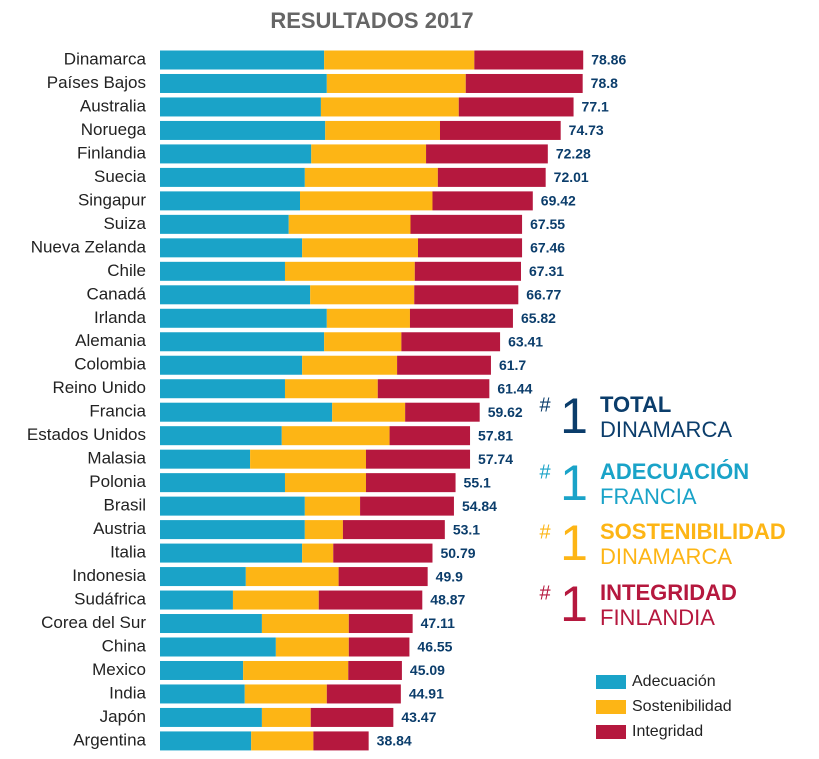 Image resolution: width=819 pixels, height=759 pixels. I want to click on highlight-country: FINLANDIA, so click(657, 617).